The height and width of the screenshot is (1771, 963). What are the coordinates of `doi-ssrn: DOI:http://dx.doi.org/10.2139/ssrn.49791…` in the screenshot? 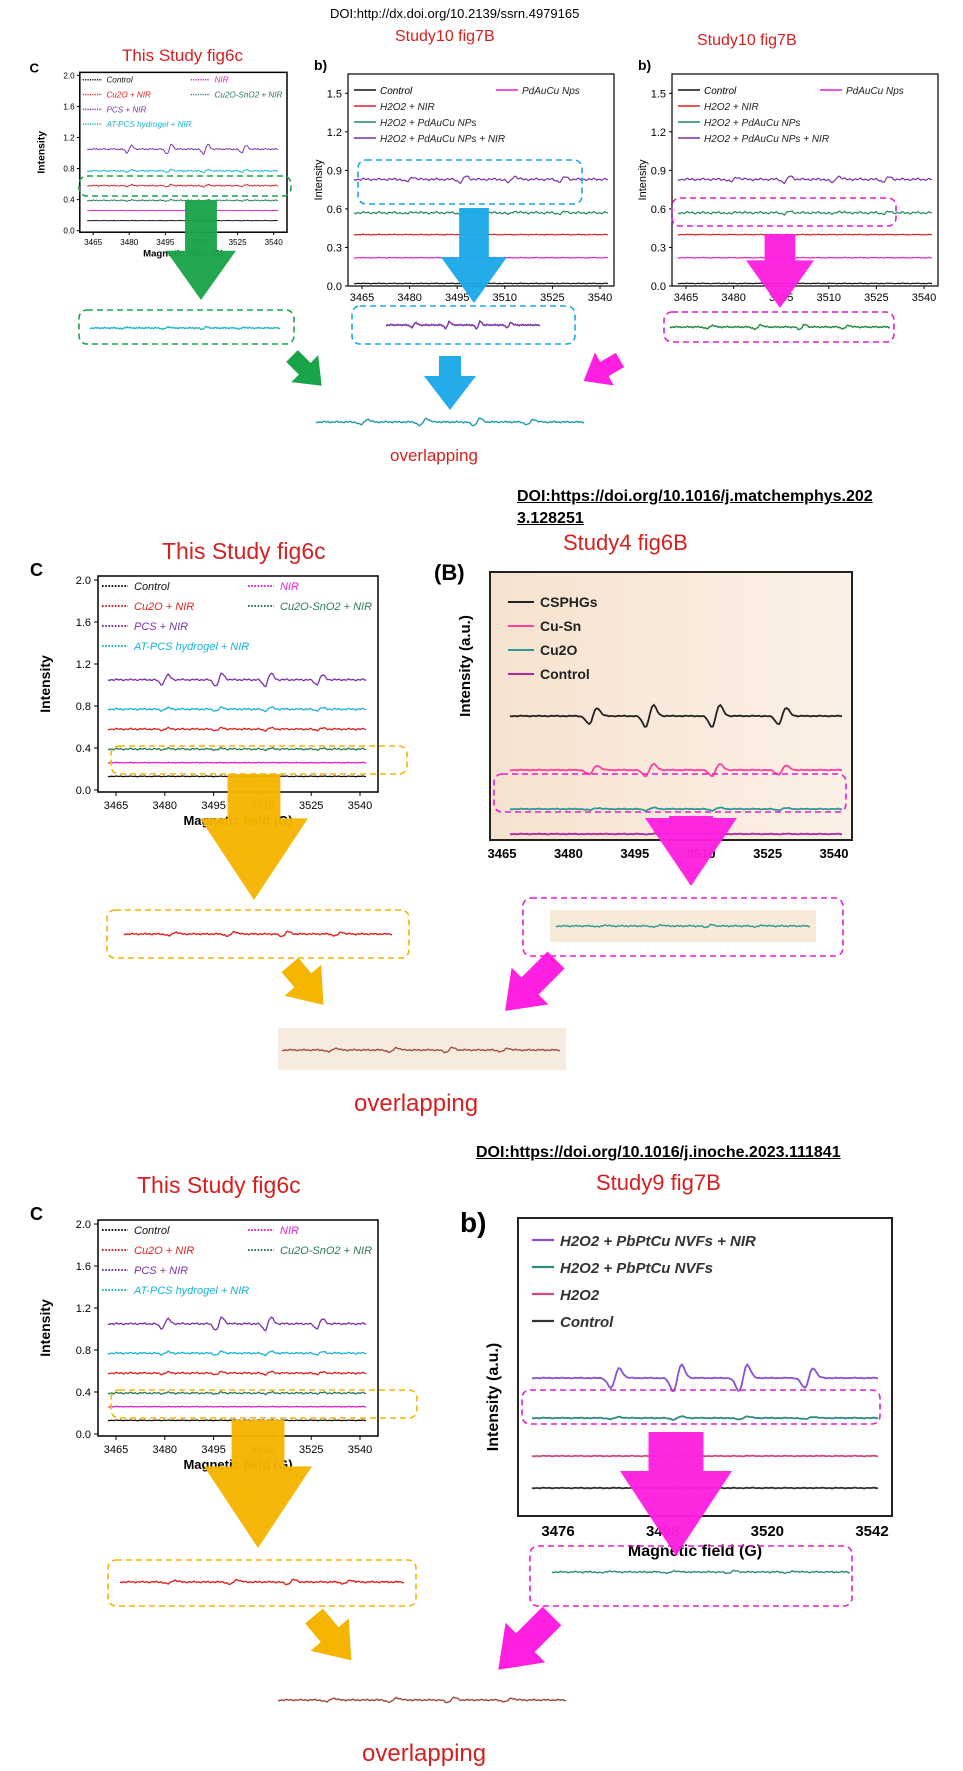 It's located at (455, 13).